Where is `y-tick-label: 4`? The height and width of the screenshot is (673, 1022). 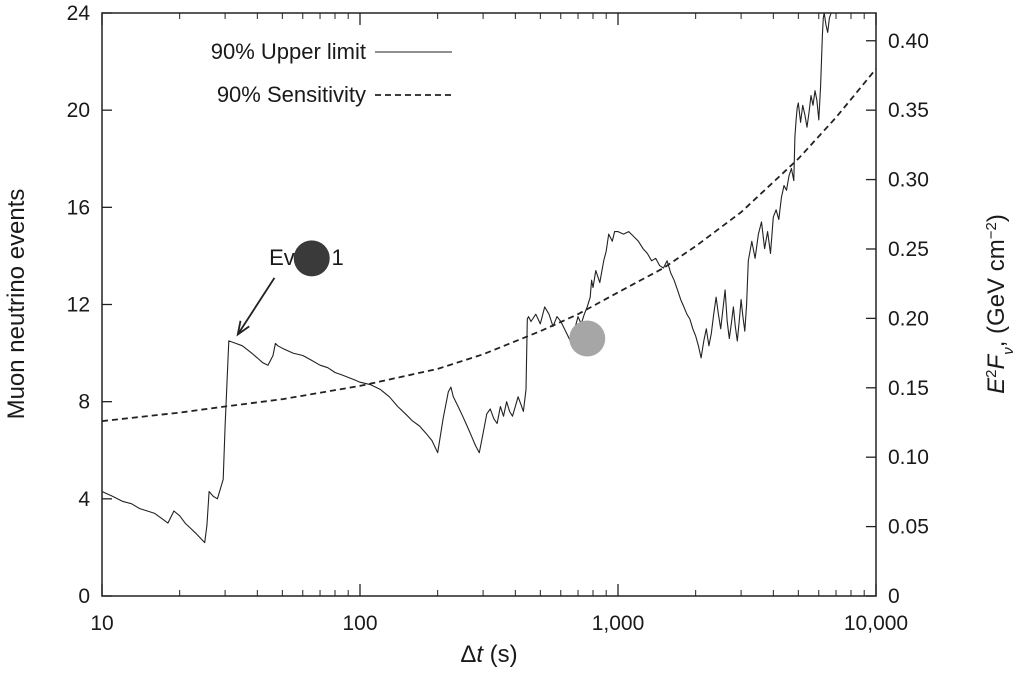
y-tick-label: 4 is located at coordinates (84, 499).